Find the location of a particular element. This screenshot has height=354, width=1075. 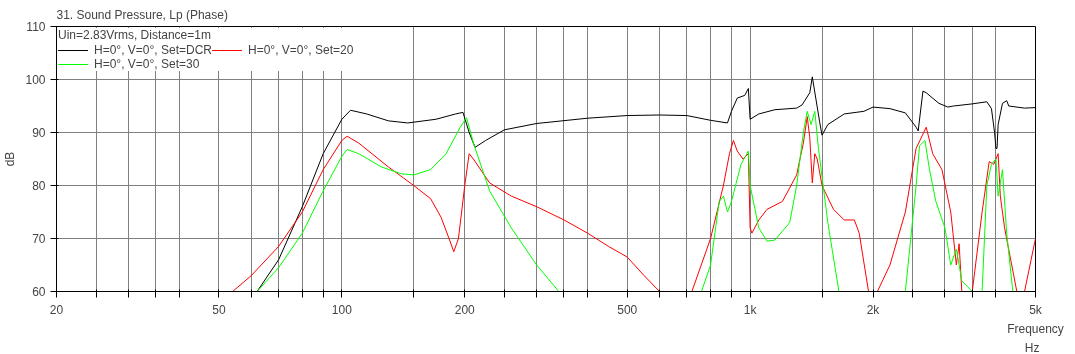

x-tick-label: 500 is located at coordinates (627, 309).